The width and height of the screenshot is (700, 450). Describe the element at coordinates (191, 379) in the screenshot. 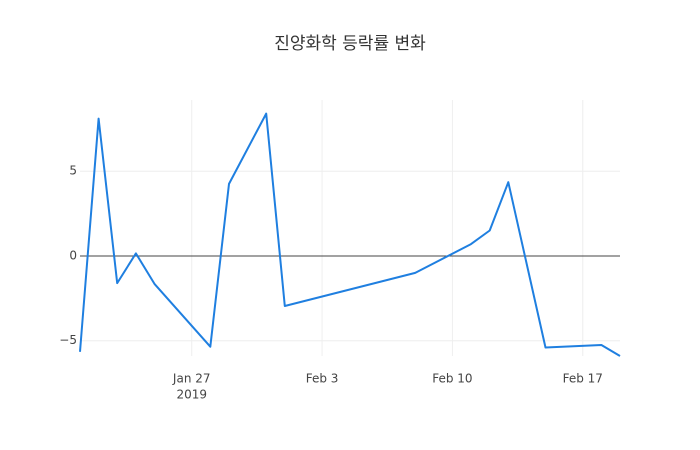

I see `x-tick-label: Jan 27` at that location.